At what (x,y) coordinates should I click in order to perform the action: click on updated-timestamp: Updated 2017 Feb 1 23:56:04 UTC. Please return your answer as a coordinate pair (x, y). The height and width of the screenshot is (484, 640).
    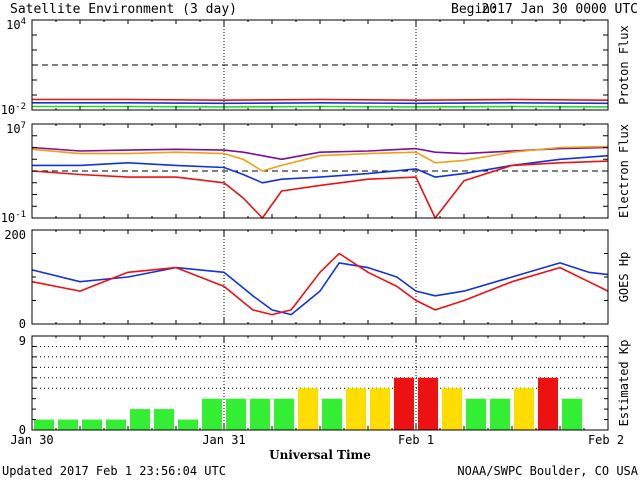
    Looking at the image, I should click on (114, 471).